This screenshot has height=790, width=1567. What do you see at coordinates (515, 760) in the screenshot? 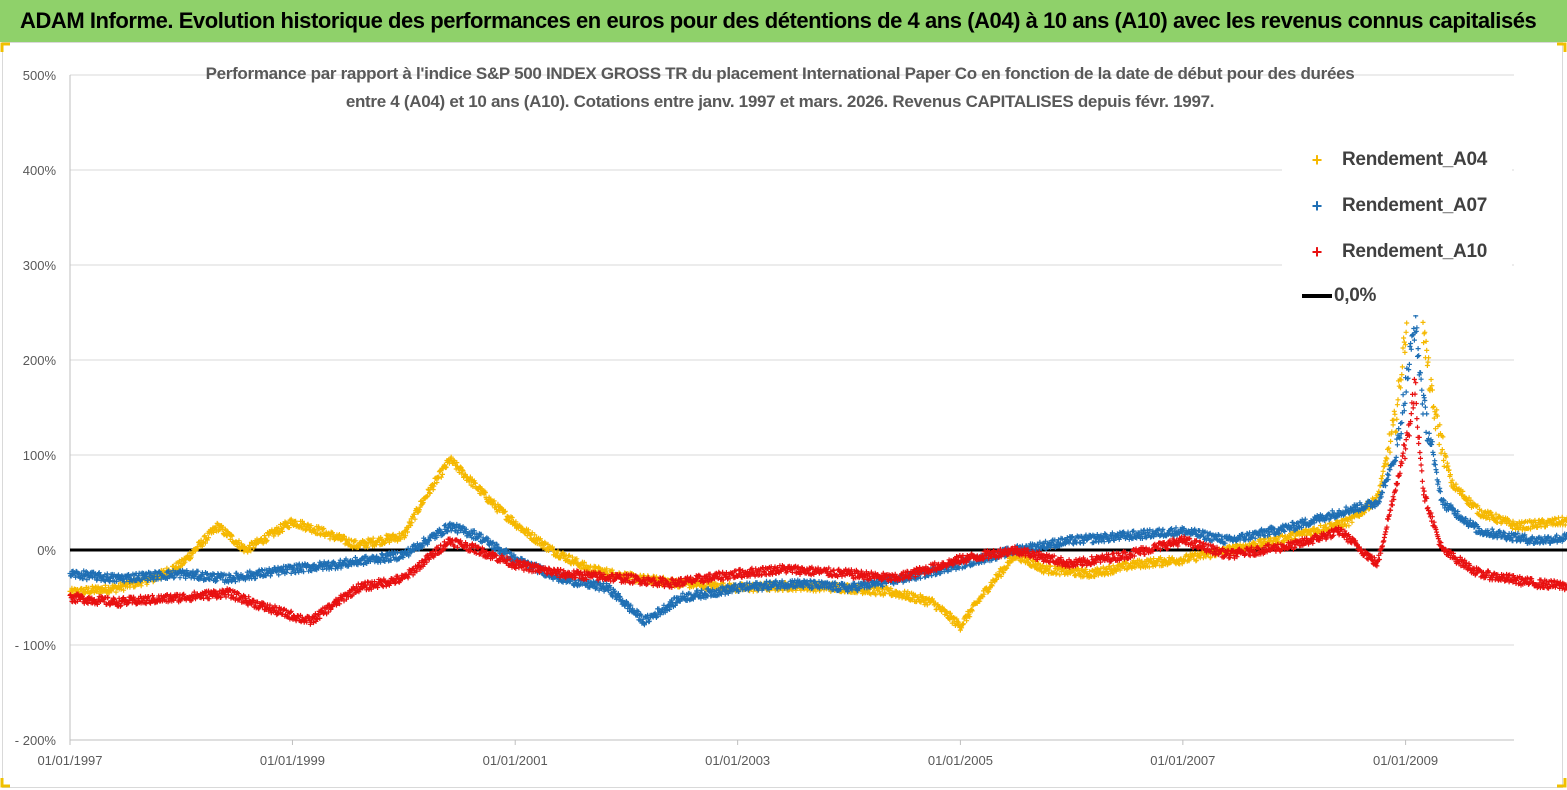
I see `x-tick-label: 01/01/2001` at bounding box center [515, 760].